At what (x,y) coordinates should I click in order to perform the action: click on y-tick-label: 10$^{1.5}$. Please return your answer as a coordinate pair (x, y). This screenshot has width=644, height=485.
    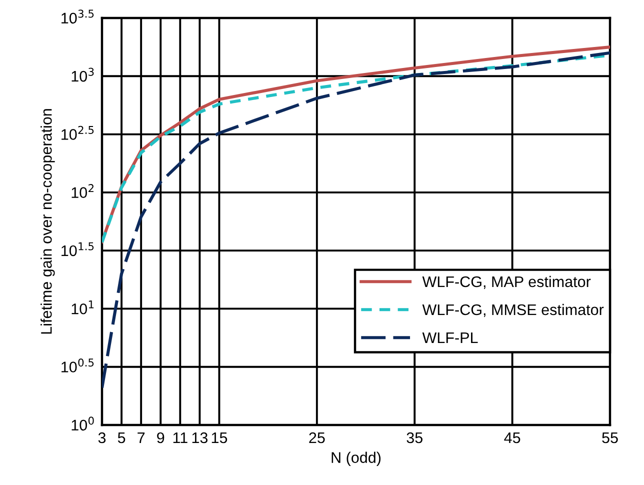
    Looking at the image, I should click on (78, 249).